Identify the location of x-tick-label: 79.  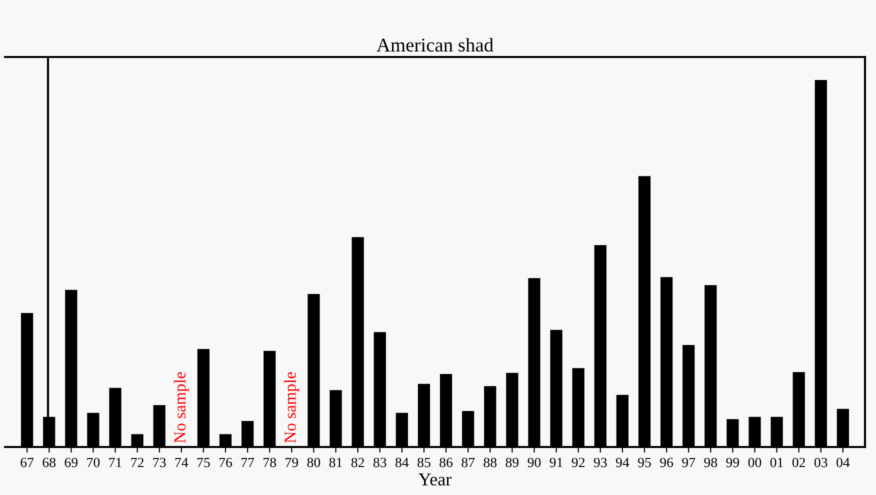
(292, 463).